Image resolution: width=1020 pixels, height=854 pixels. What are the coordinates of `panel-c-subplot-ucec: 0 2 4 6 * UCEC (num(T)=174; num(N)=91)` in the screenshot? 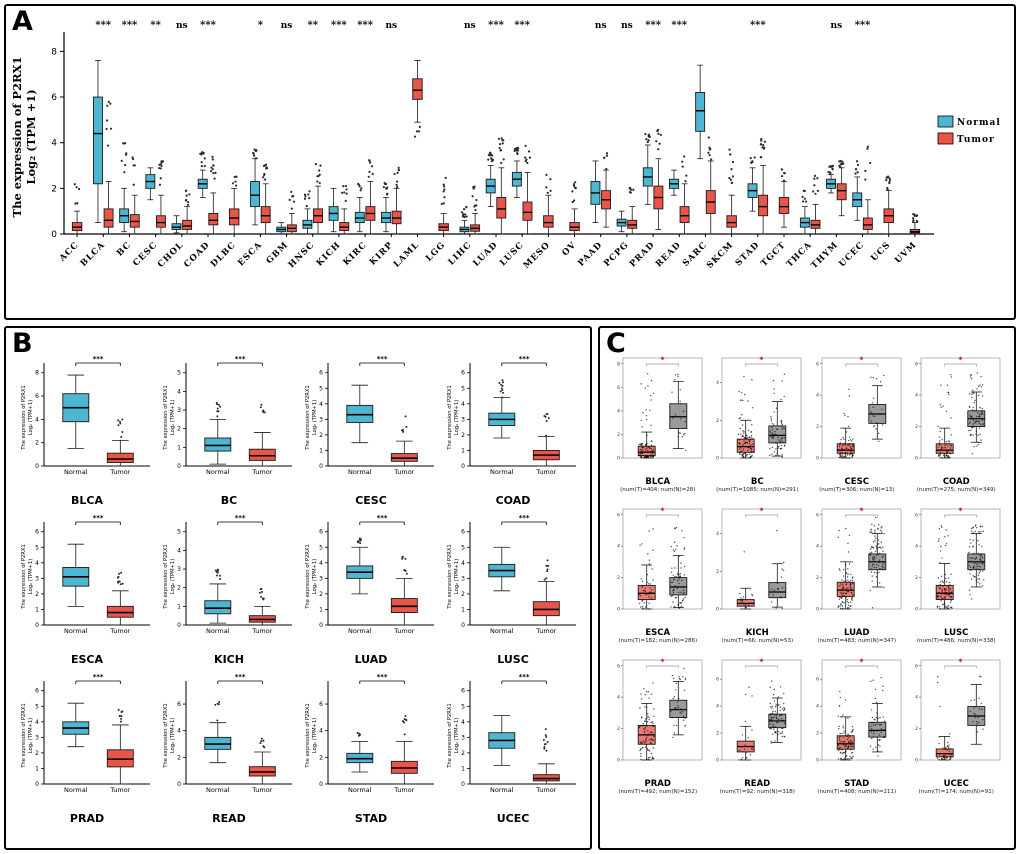 It's located at (957, 725).